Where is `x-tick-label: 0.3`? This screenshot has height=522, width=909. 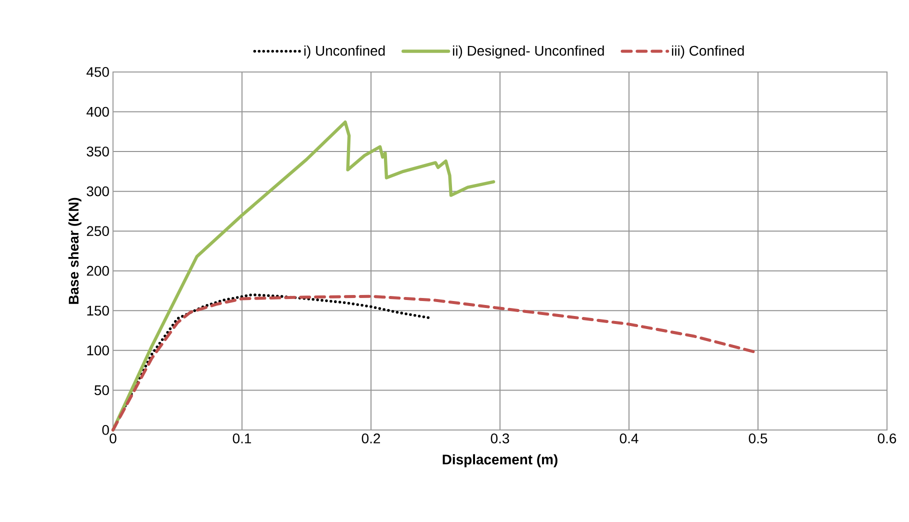 x-tick-label: 0.3 is located at coordinates (500, 438).